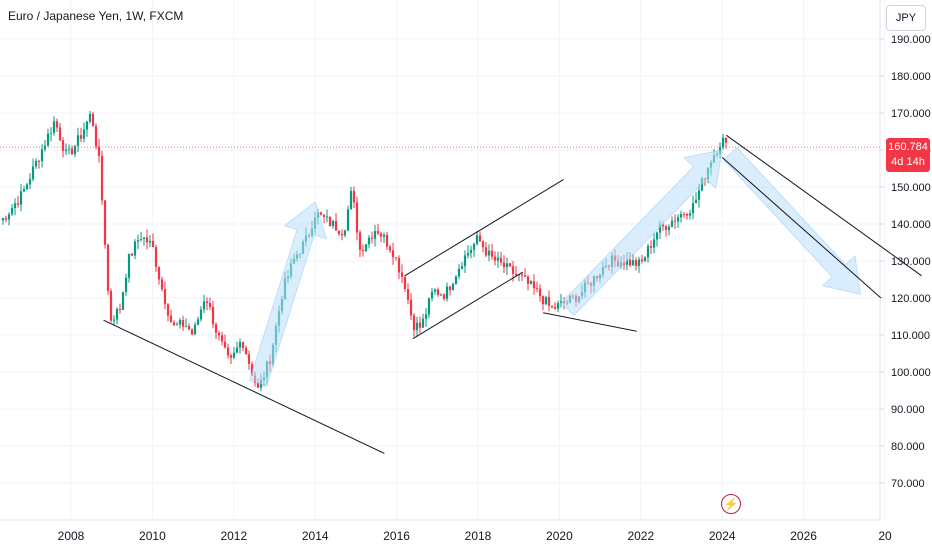 This screenshot has width=932, height=550. I want to click on x-tick-label: 2016, so click(396, 536).